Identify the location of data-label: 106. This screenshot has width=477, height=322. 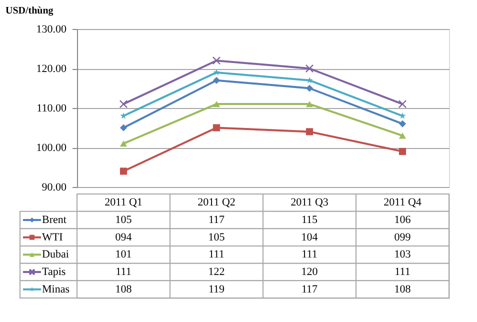
(403, 220).